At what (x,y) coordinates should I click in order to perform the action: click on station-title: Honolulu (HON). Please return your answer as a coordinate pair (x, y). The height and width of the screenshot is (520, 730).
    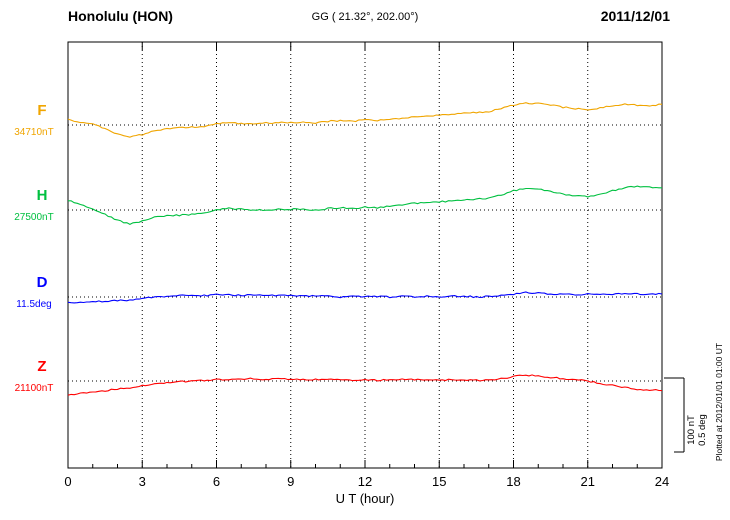
    Looking at the image, I should click on (120, 16).